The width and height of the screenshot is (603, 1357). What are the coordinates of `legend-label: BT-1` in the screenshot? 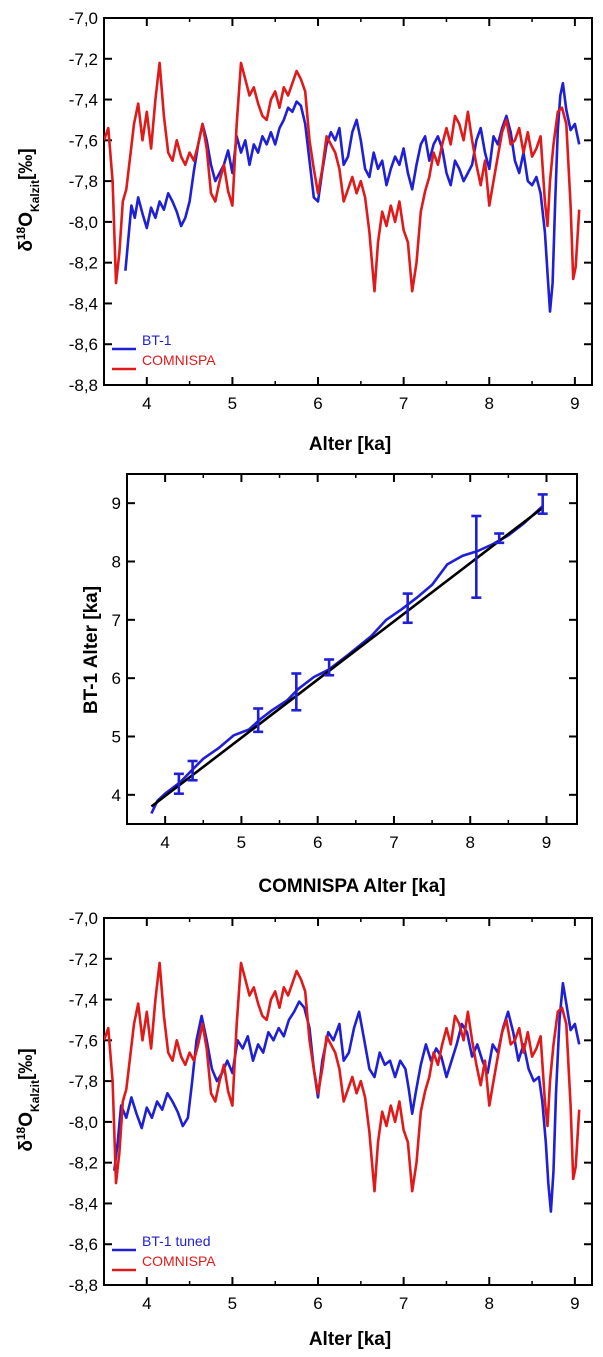 It's located at (157, 340).